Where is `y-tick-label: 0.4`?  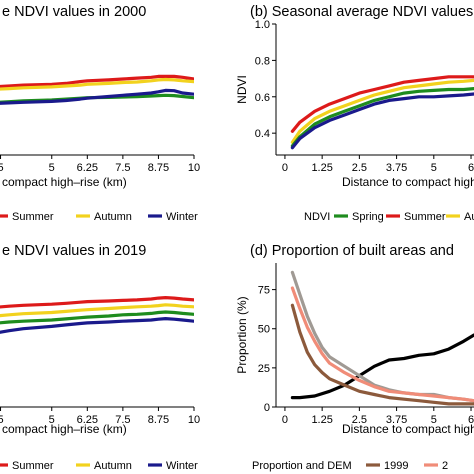
y-tick-label: 0.4 is located at coordinates (262, 134).